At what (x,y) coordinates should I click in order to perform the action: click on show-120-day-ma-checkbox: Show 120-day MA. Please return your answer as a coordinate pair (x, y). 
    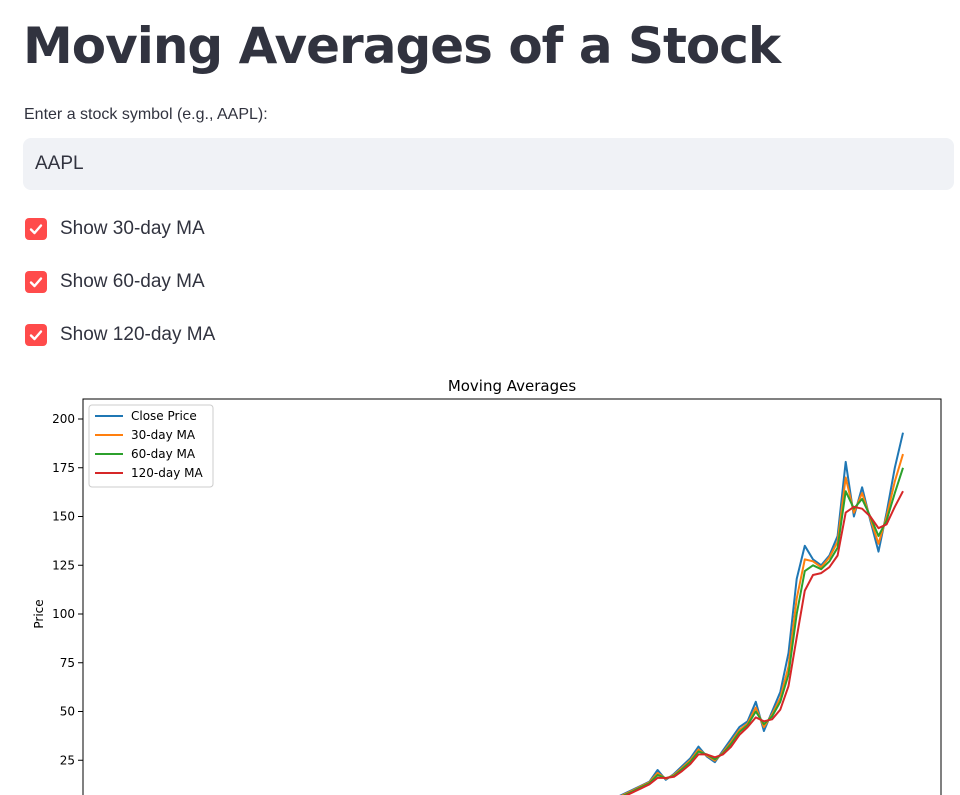
    Looking at the image, I should click on (120, 335).